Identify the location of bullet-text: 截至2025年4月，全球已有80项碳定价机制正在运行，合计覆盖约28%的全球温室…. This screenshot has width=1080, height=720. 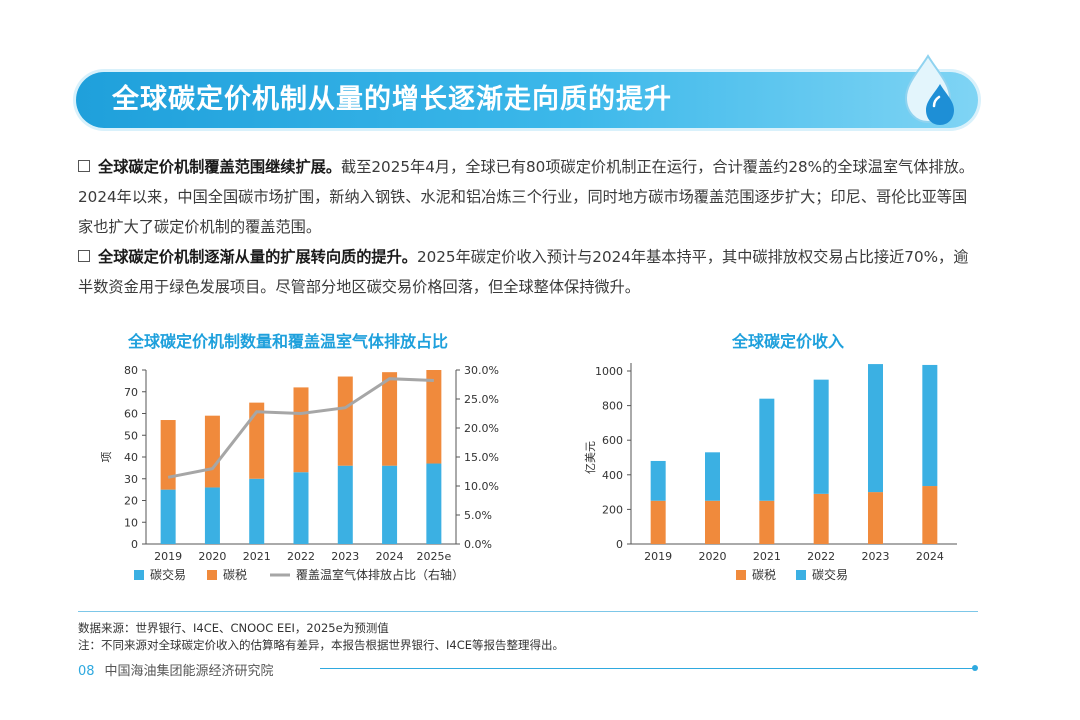
(526, 197).